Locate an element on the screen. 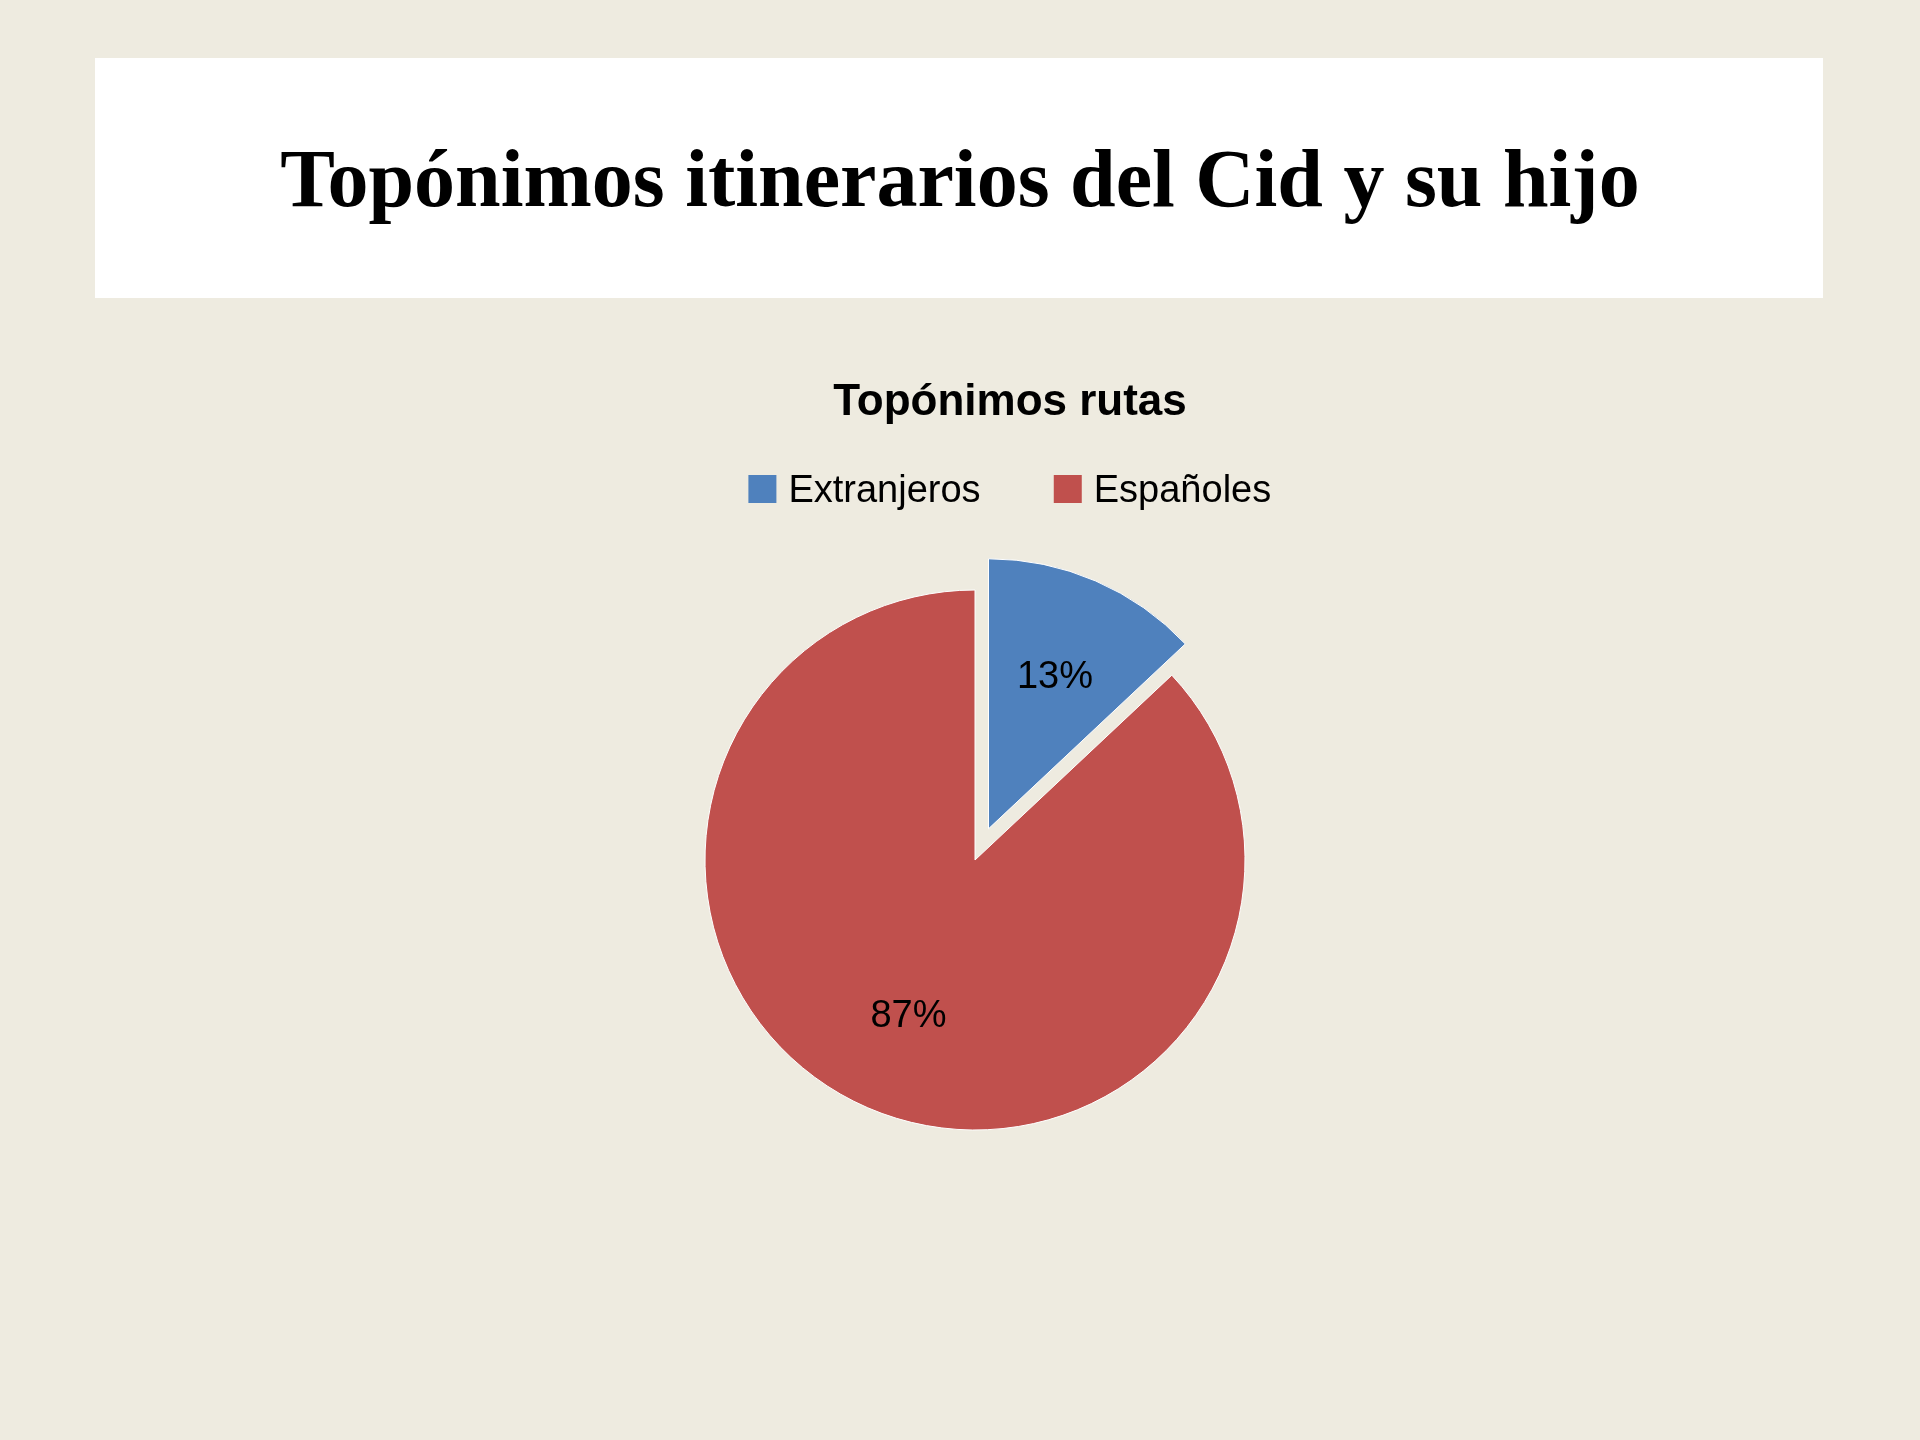 This screenshot has height=1440, width=1920. legend-label: Españoles is located at coordinates (1182, 489).